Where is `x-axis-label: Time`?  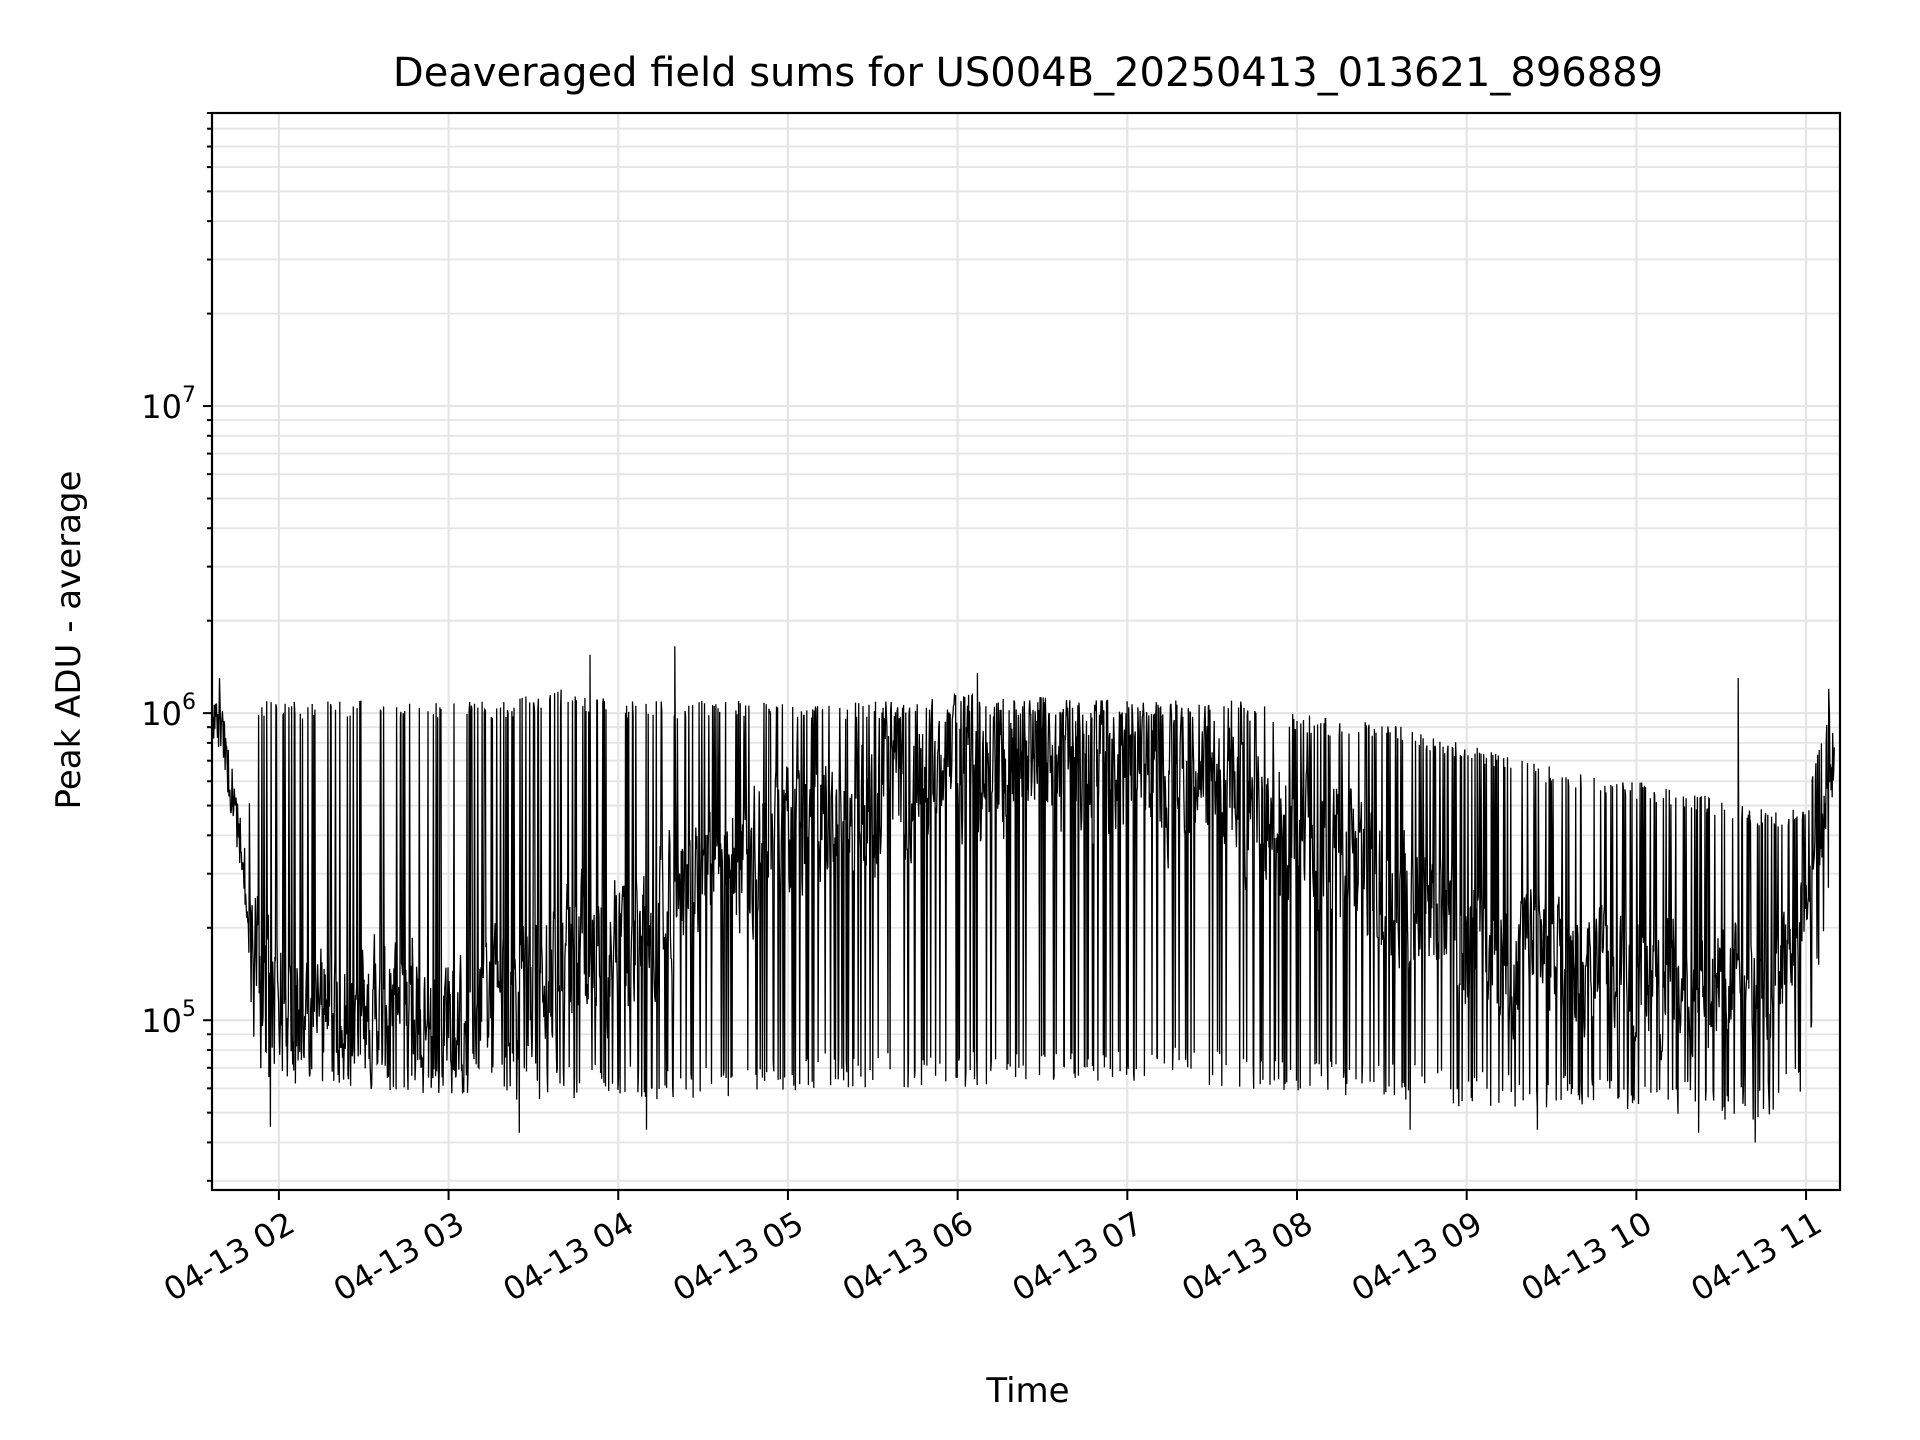 x-axis-label: Time is located at coordinates (1027, 1391).